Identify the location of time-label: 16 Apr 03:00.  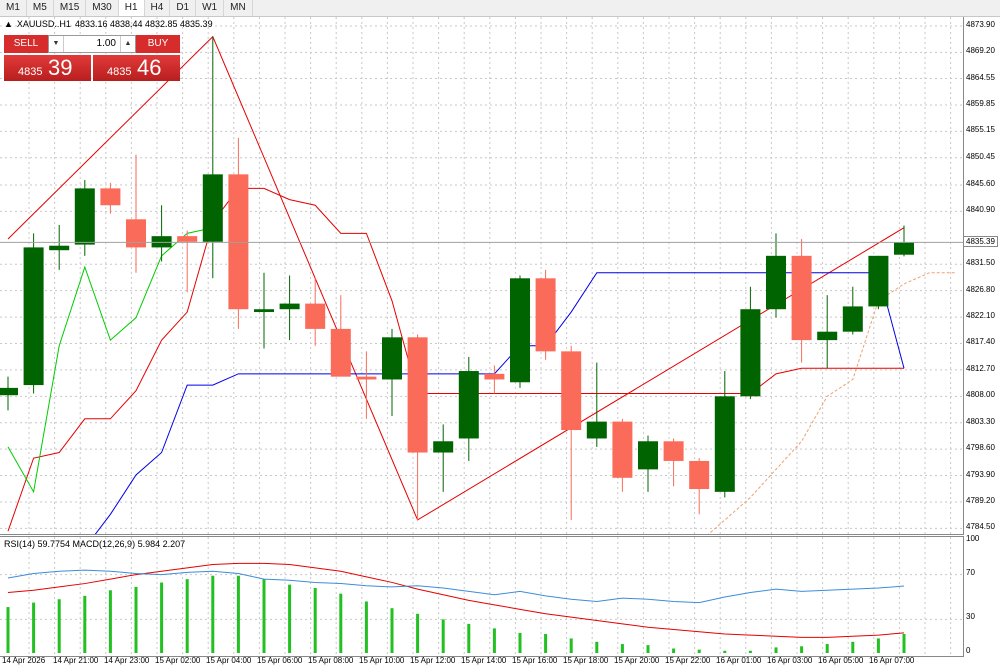
(790, 660).